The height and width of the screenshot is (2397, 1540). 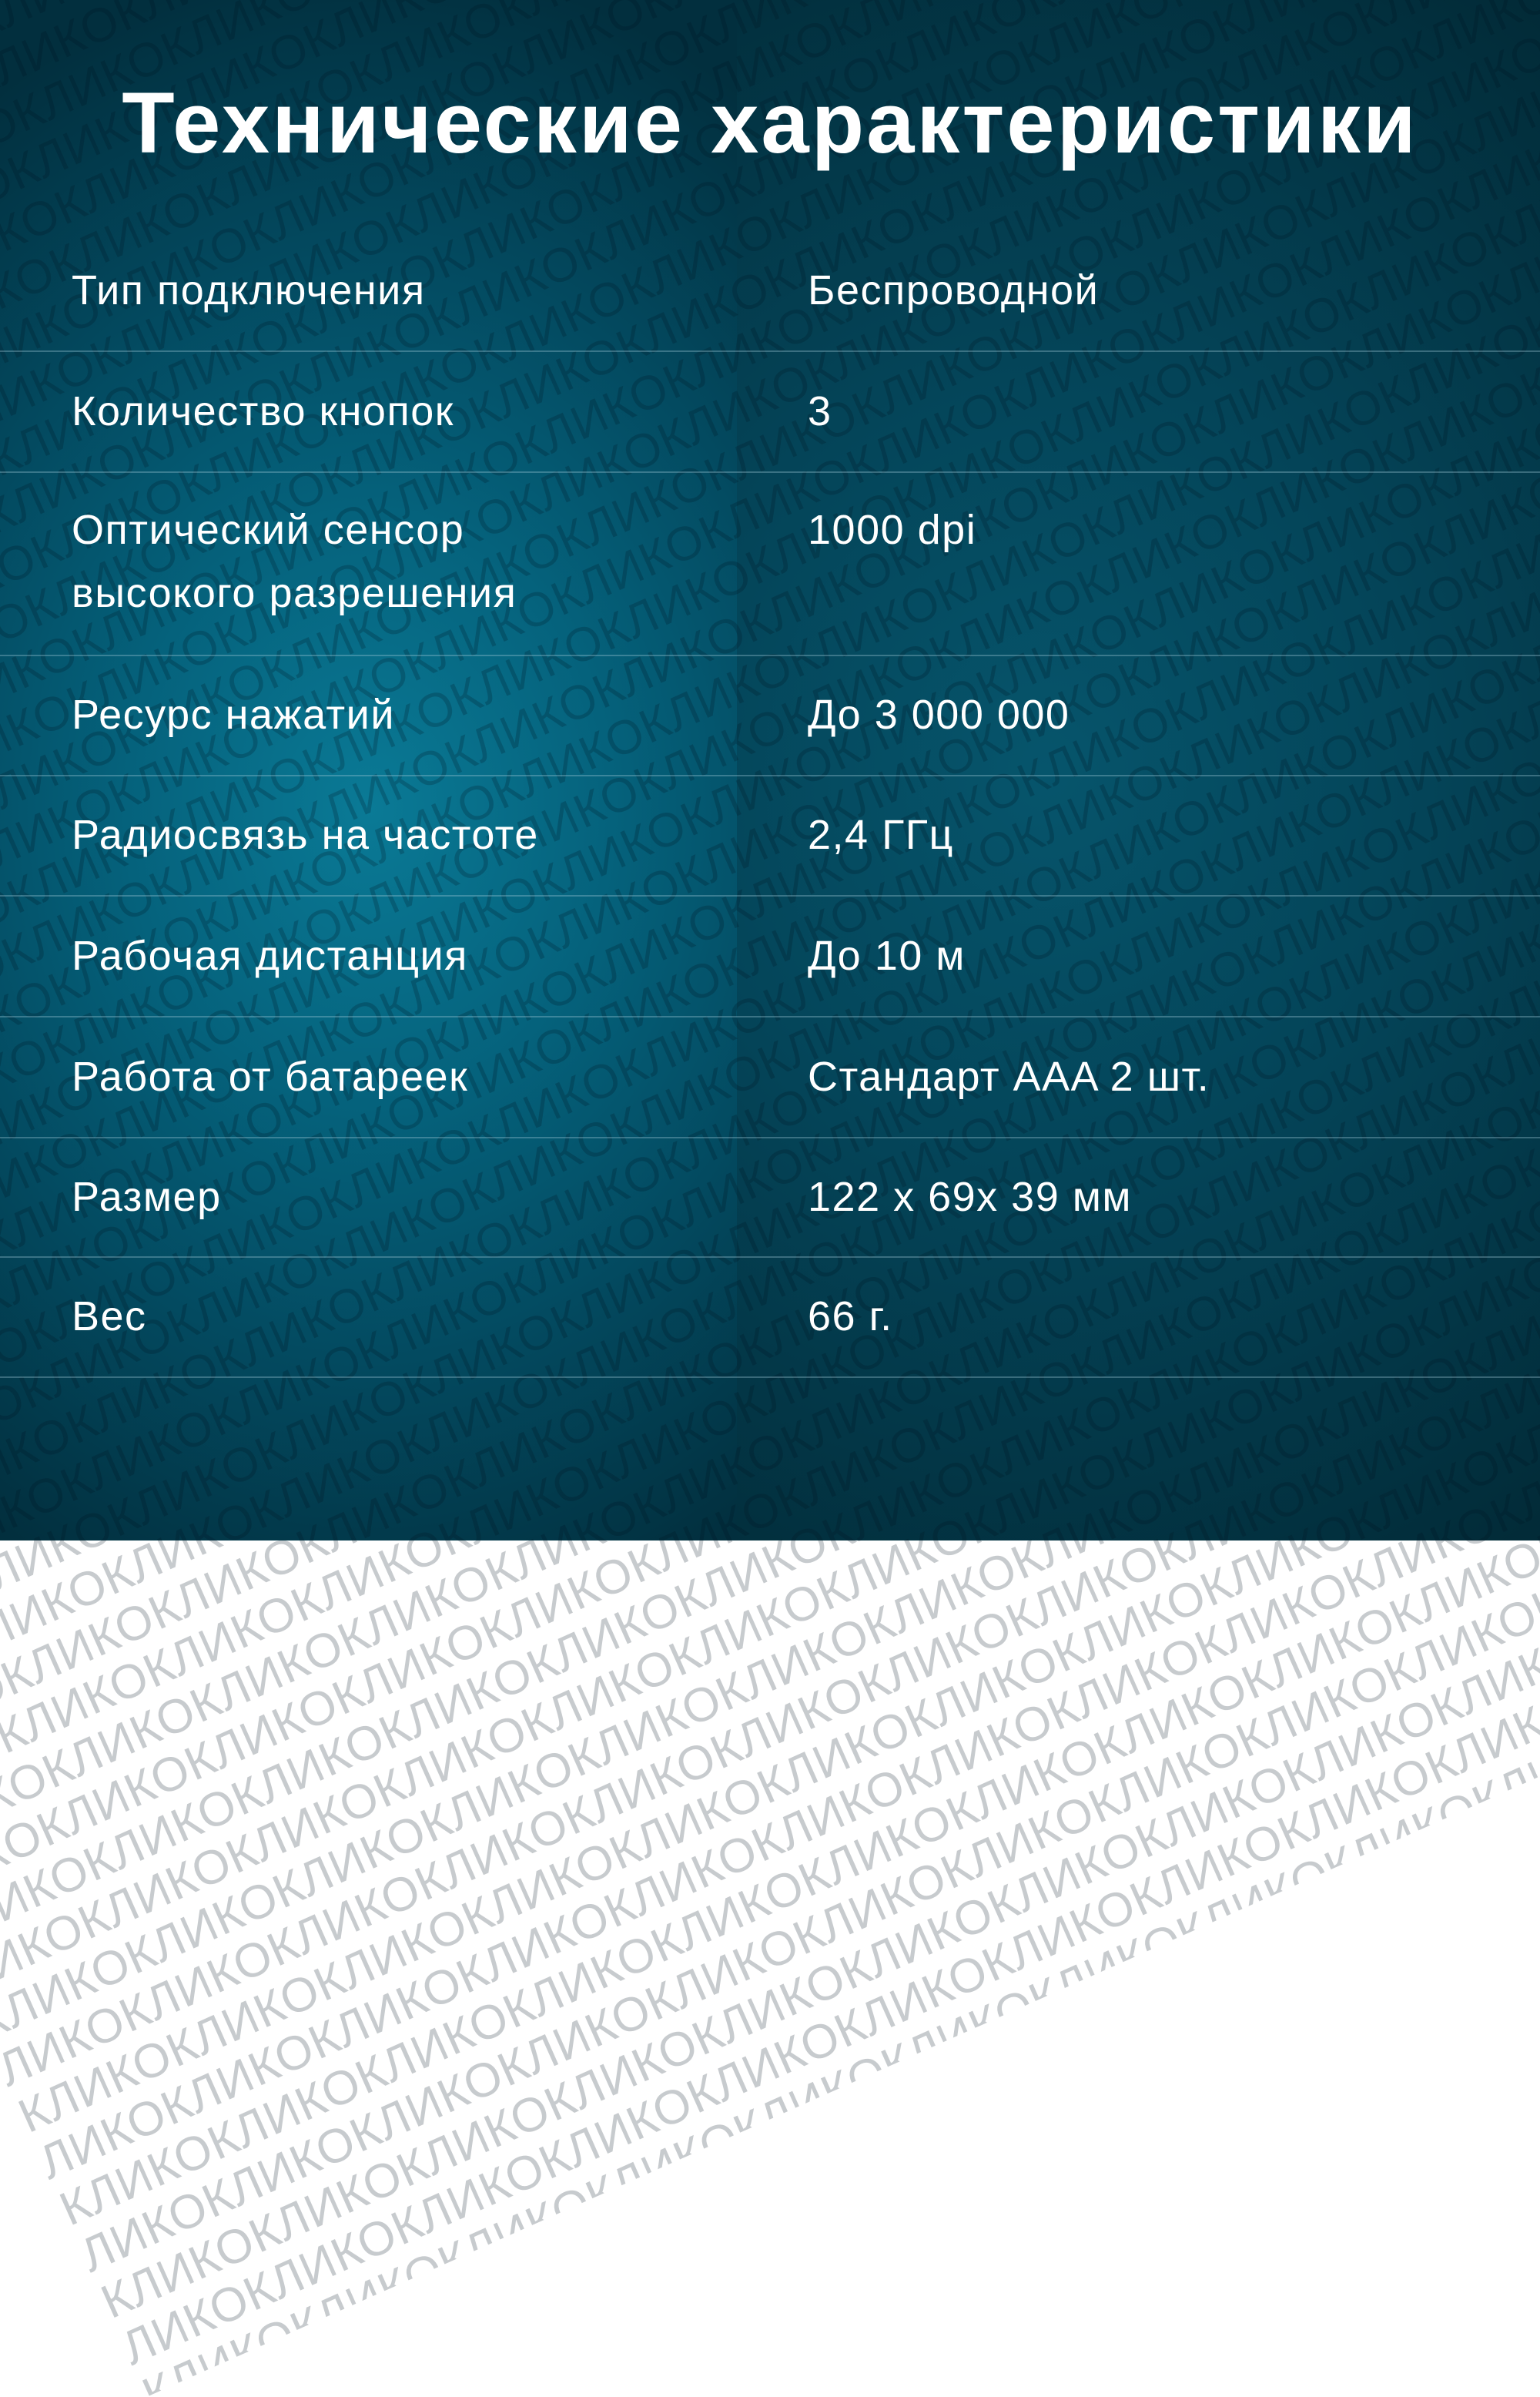 What do you see at coordinates (892, 530) in the screenshot?
I see `spec-value: 1000 dpi` at bounding box center [892, 530].